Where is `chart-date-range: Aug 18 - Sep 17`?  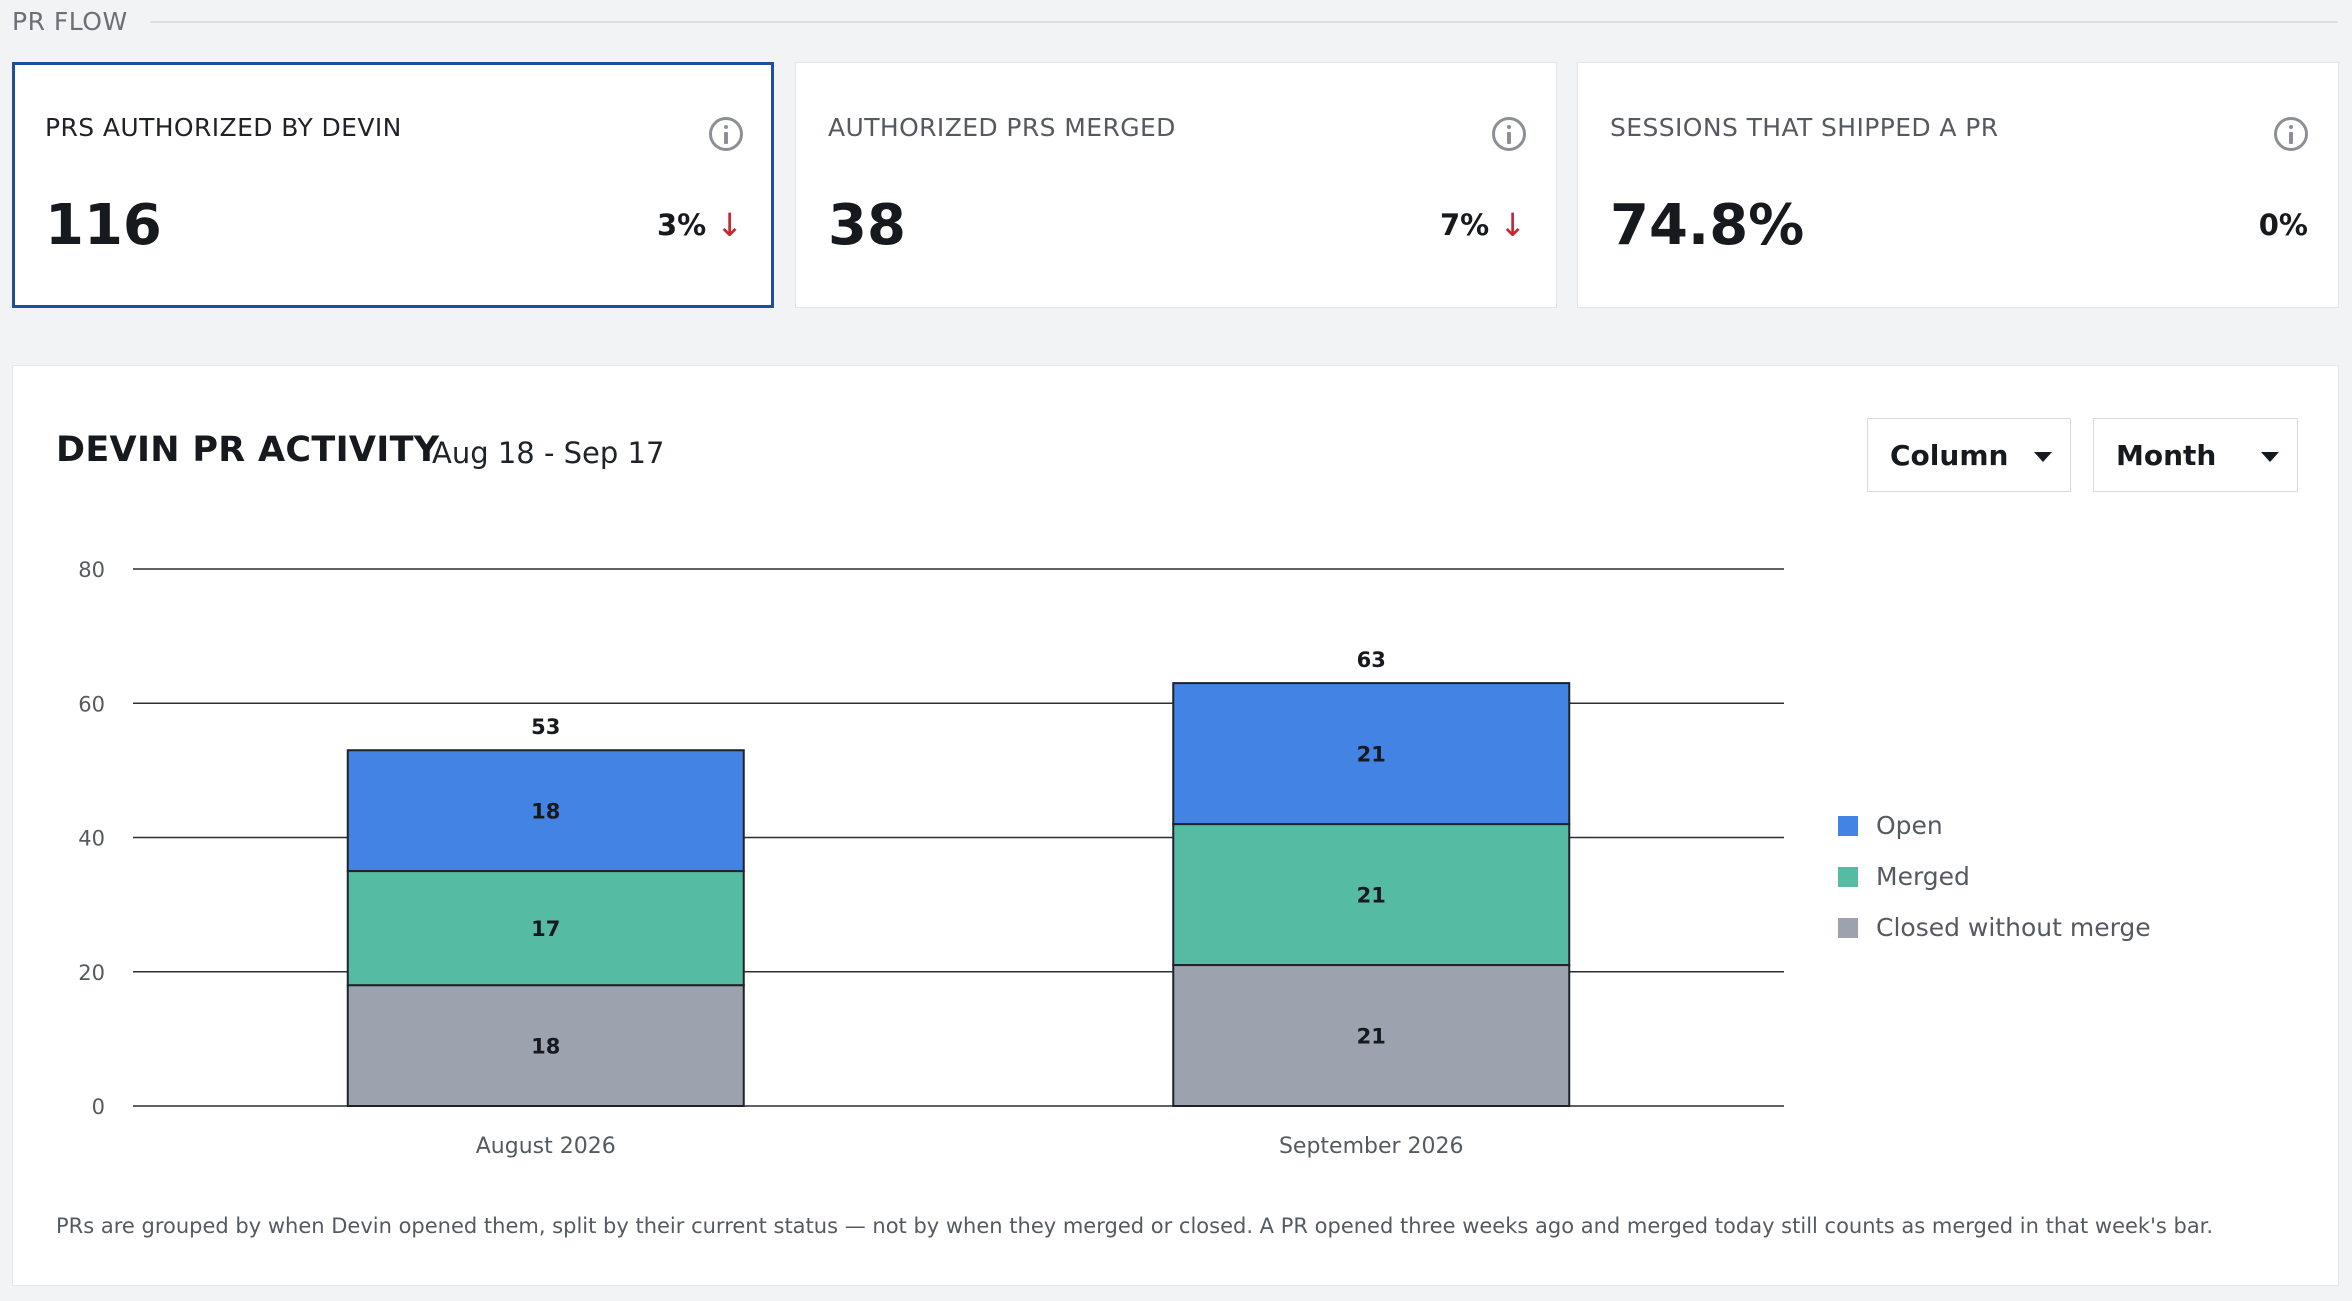
chart-date-range: Aug 18 - Sep 17 is located at coordinates (548, 453).